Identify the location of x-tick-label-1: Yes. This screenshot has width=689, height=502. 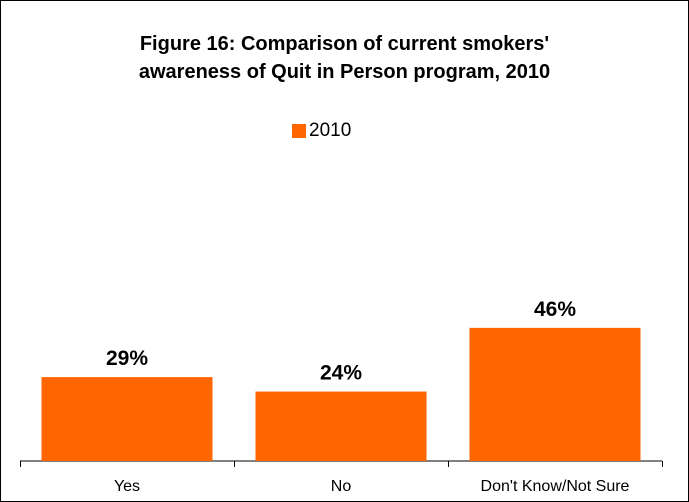
(127, 486).